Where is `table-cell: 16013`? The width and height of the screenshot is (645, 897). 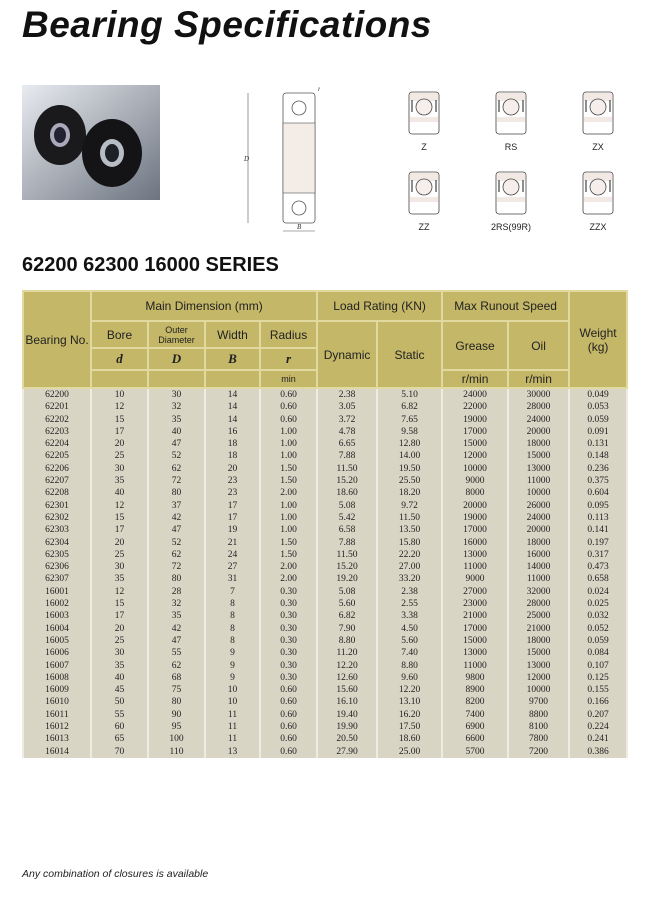 table-cell: 16013 is located at coordinates (57, 739).